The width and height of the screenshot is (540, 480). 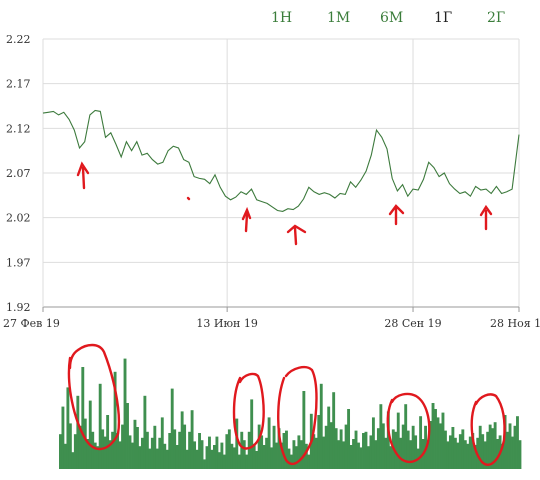 What do you see at coordinates (496, 18) in the screenshot?
I see `tab-2-years: 2Г` at bounding box center [496, 18].